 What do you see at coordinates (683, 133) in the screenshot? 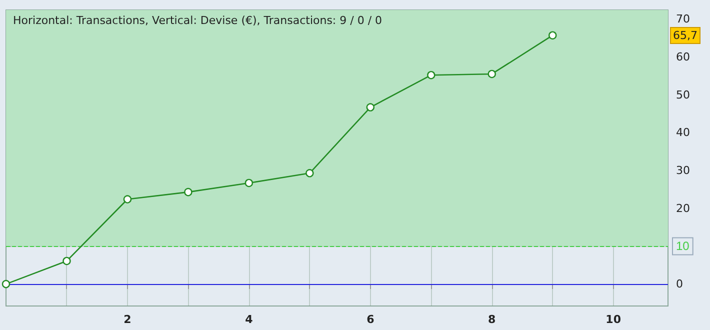
I see `y-tick-label: 40` at bounding box center [683, 133].